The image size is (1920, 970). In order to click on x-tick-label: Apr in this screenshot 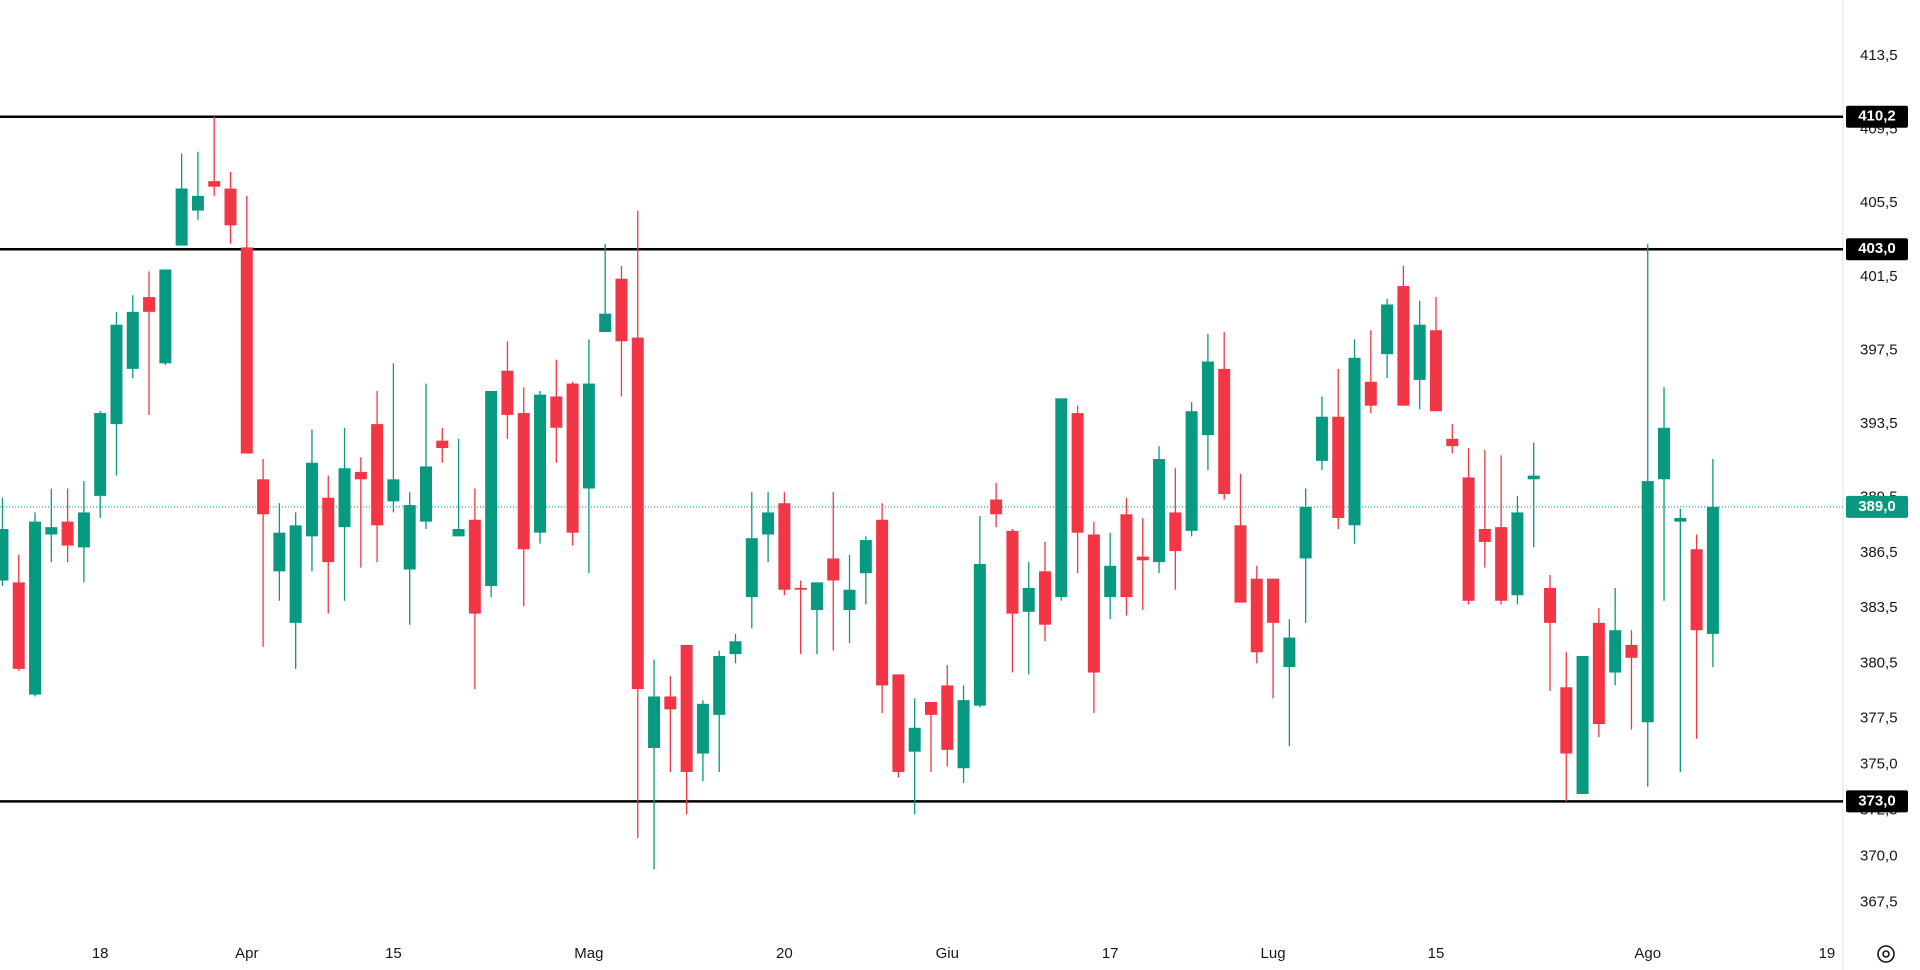, I will do `click(246, 953)`.